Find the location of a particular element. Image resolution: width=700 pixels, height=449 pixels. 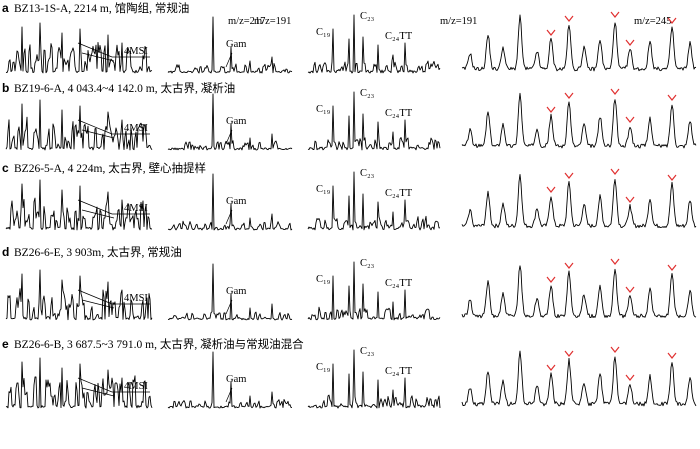

mz-245-label: m/z=245 is located at coordinates (652, 21).